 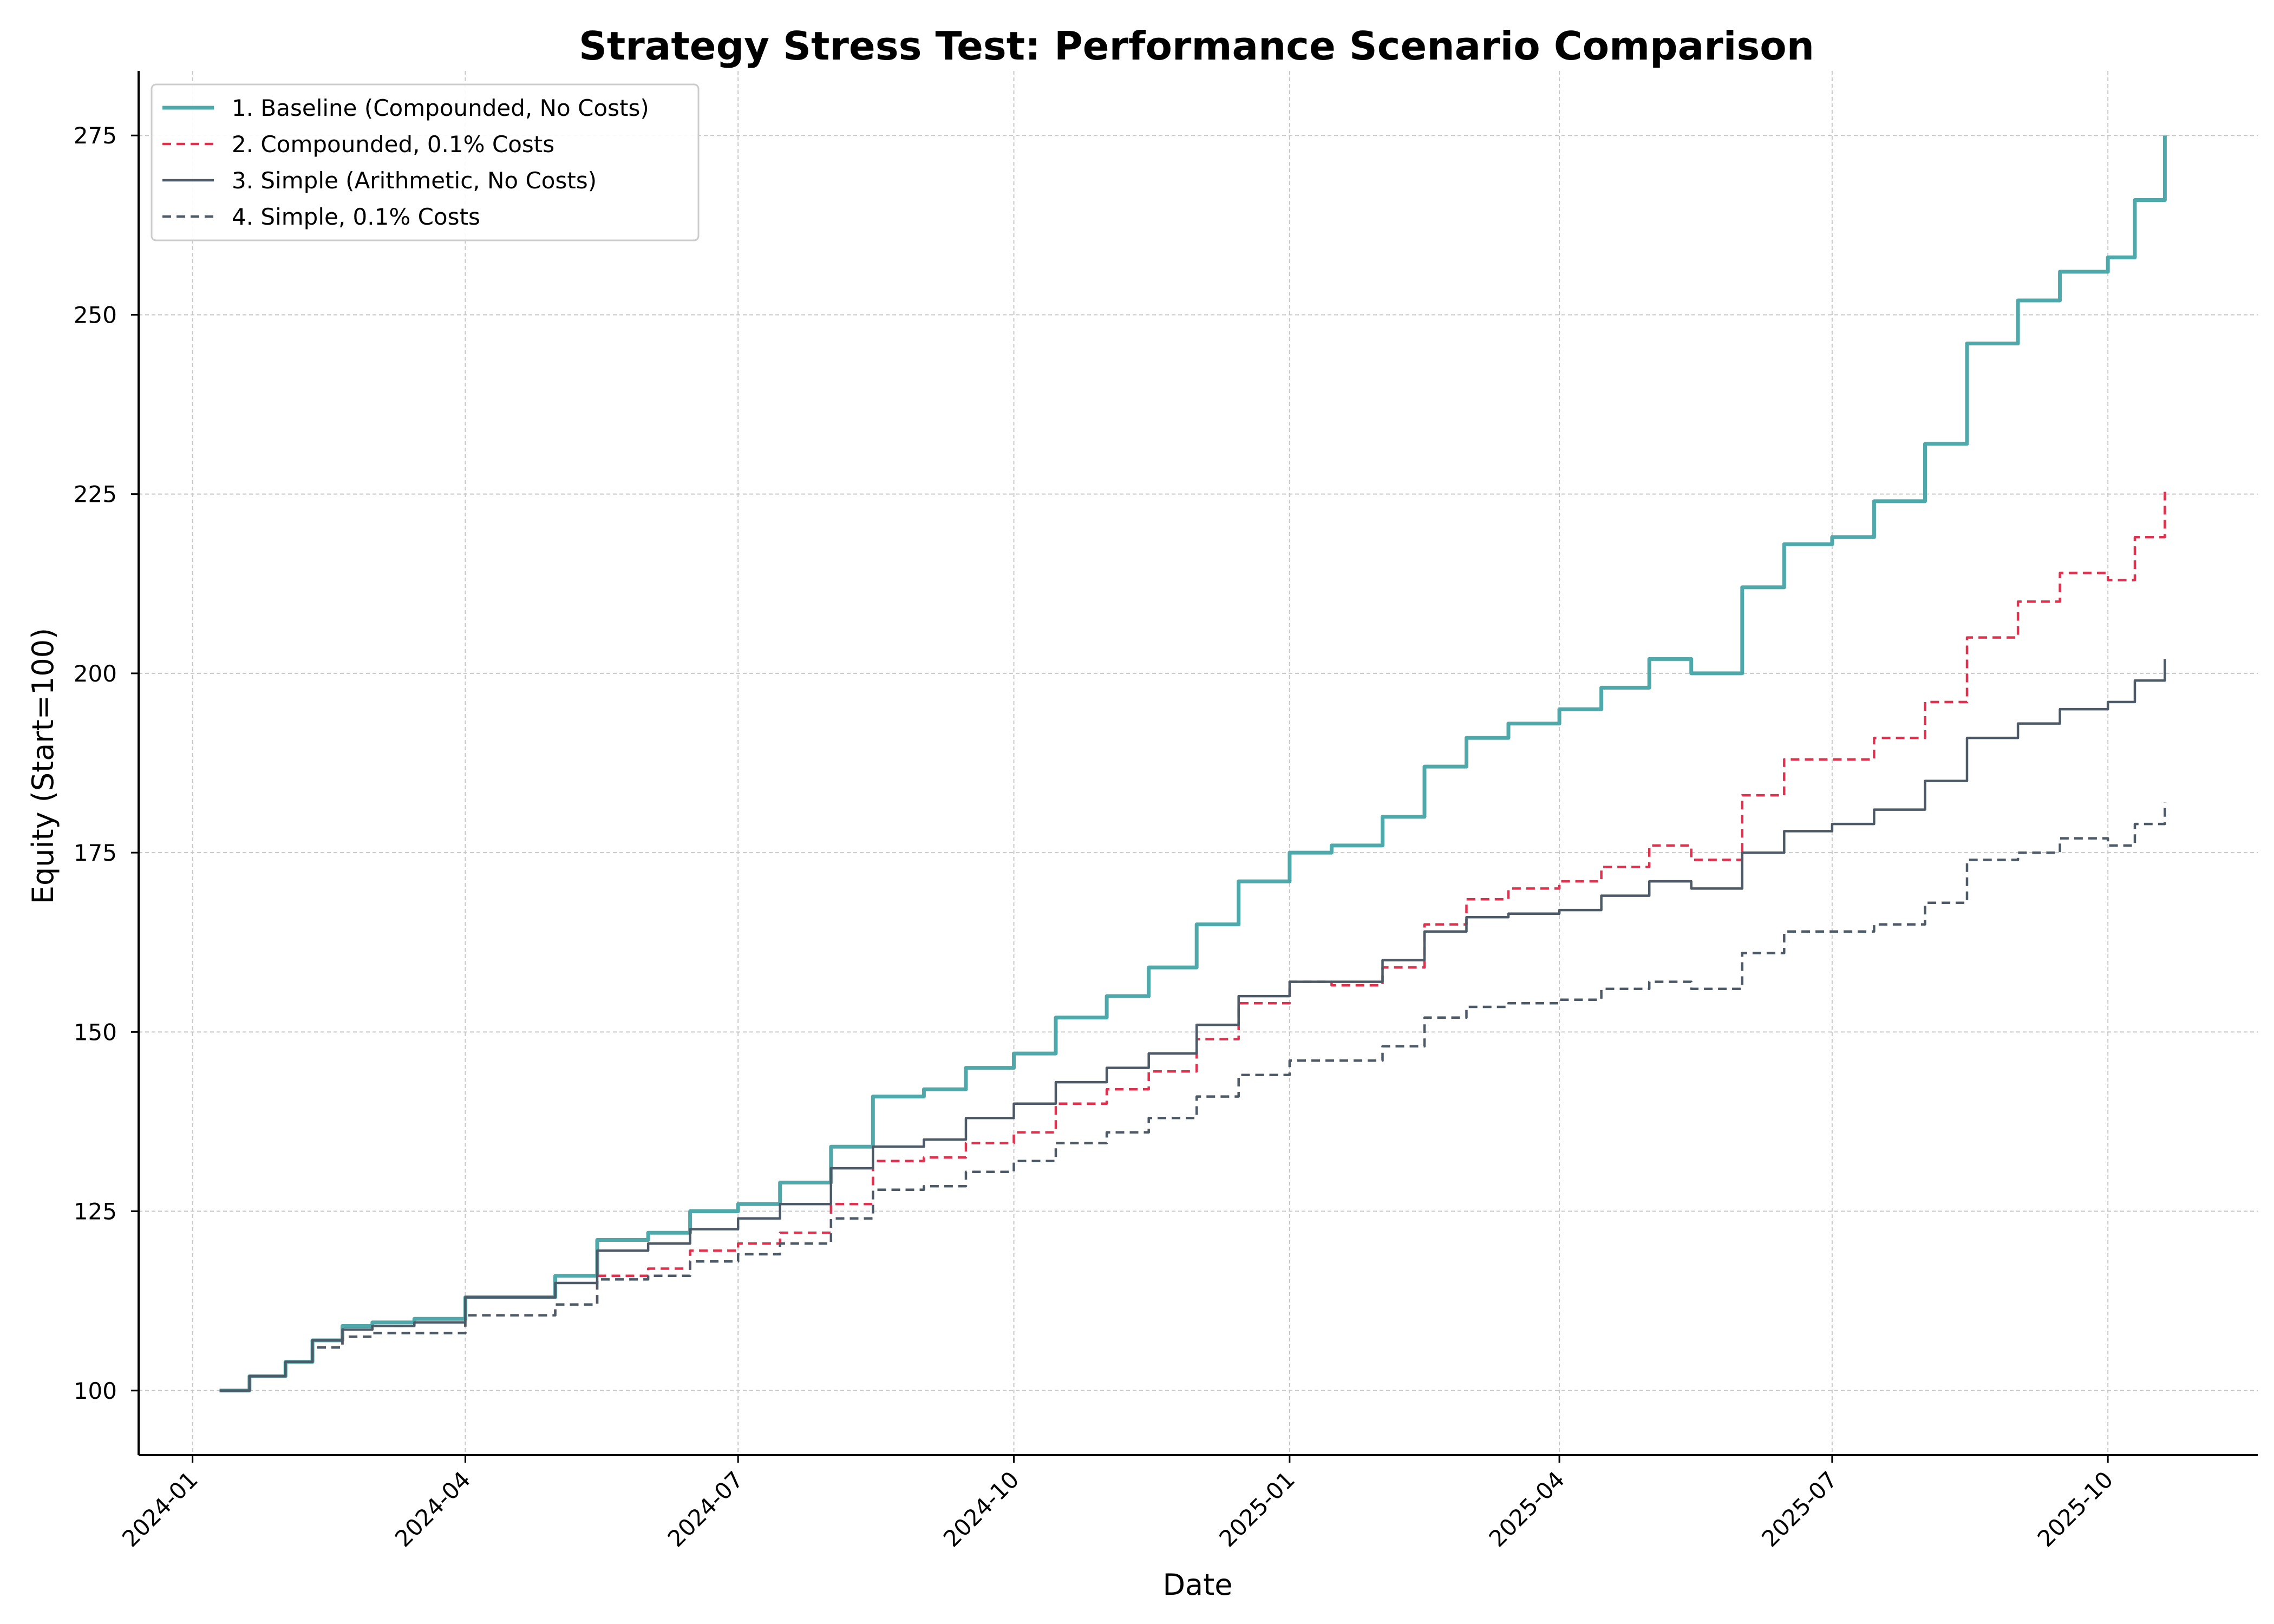 What do you see at coordinates (1799, 1509) in the screenshot?
I see `x-tick-label: 2025-07` at bounding box center [1799, 1509].